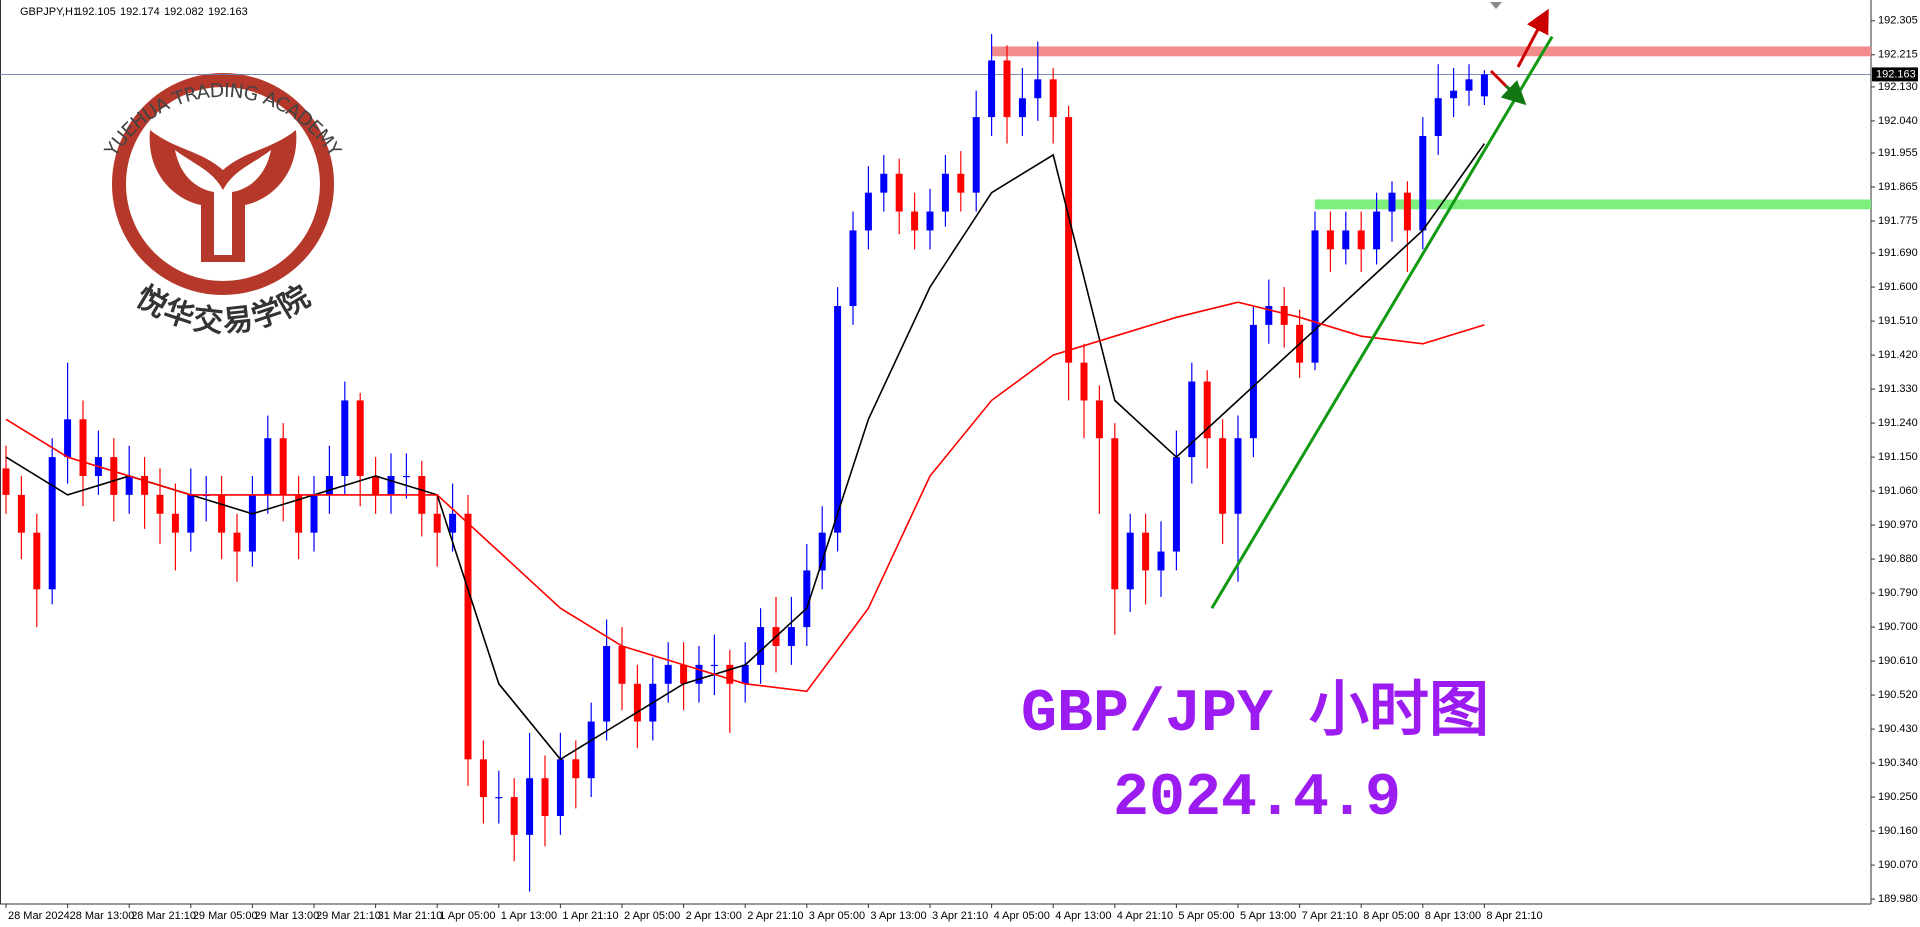  Describe the element at coordinates (1898, 593) in the screenshot. I see `y-tick-label: 190.790` at that location.